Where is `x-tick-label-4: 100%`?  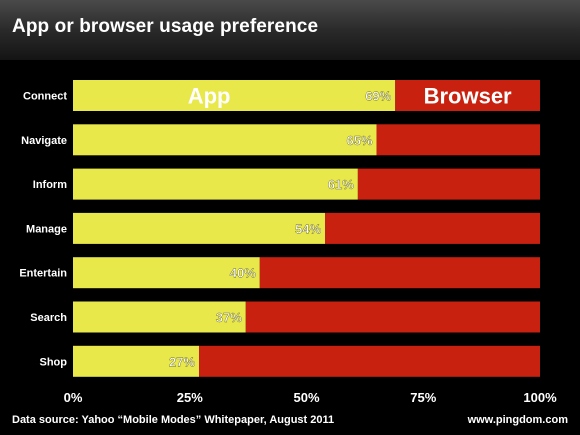 x-tick-label-4: 100% is located at coordinates (540, 397).